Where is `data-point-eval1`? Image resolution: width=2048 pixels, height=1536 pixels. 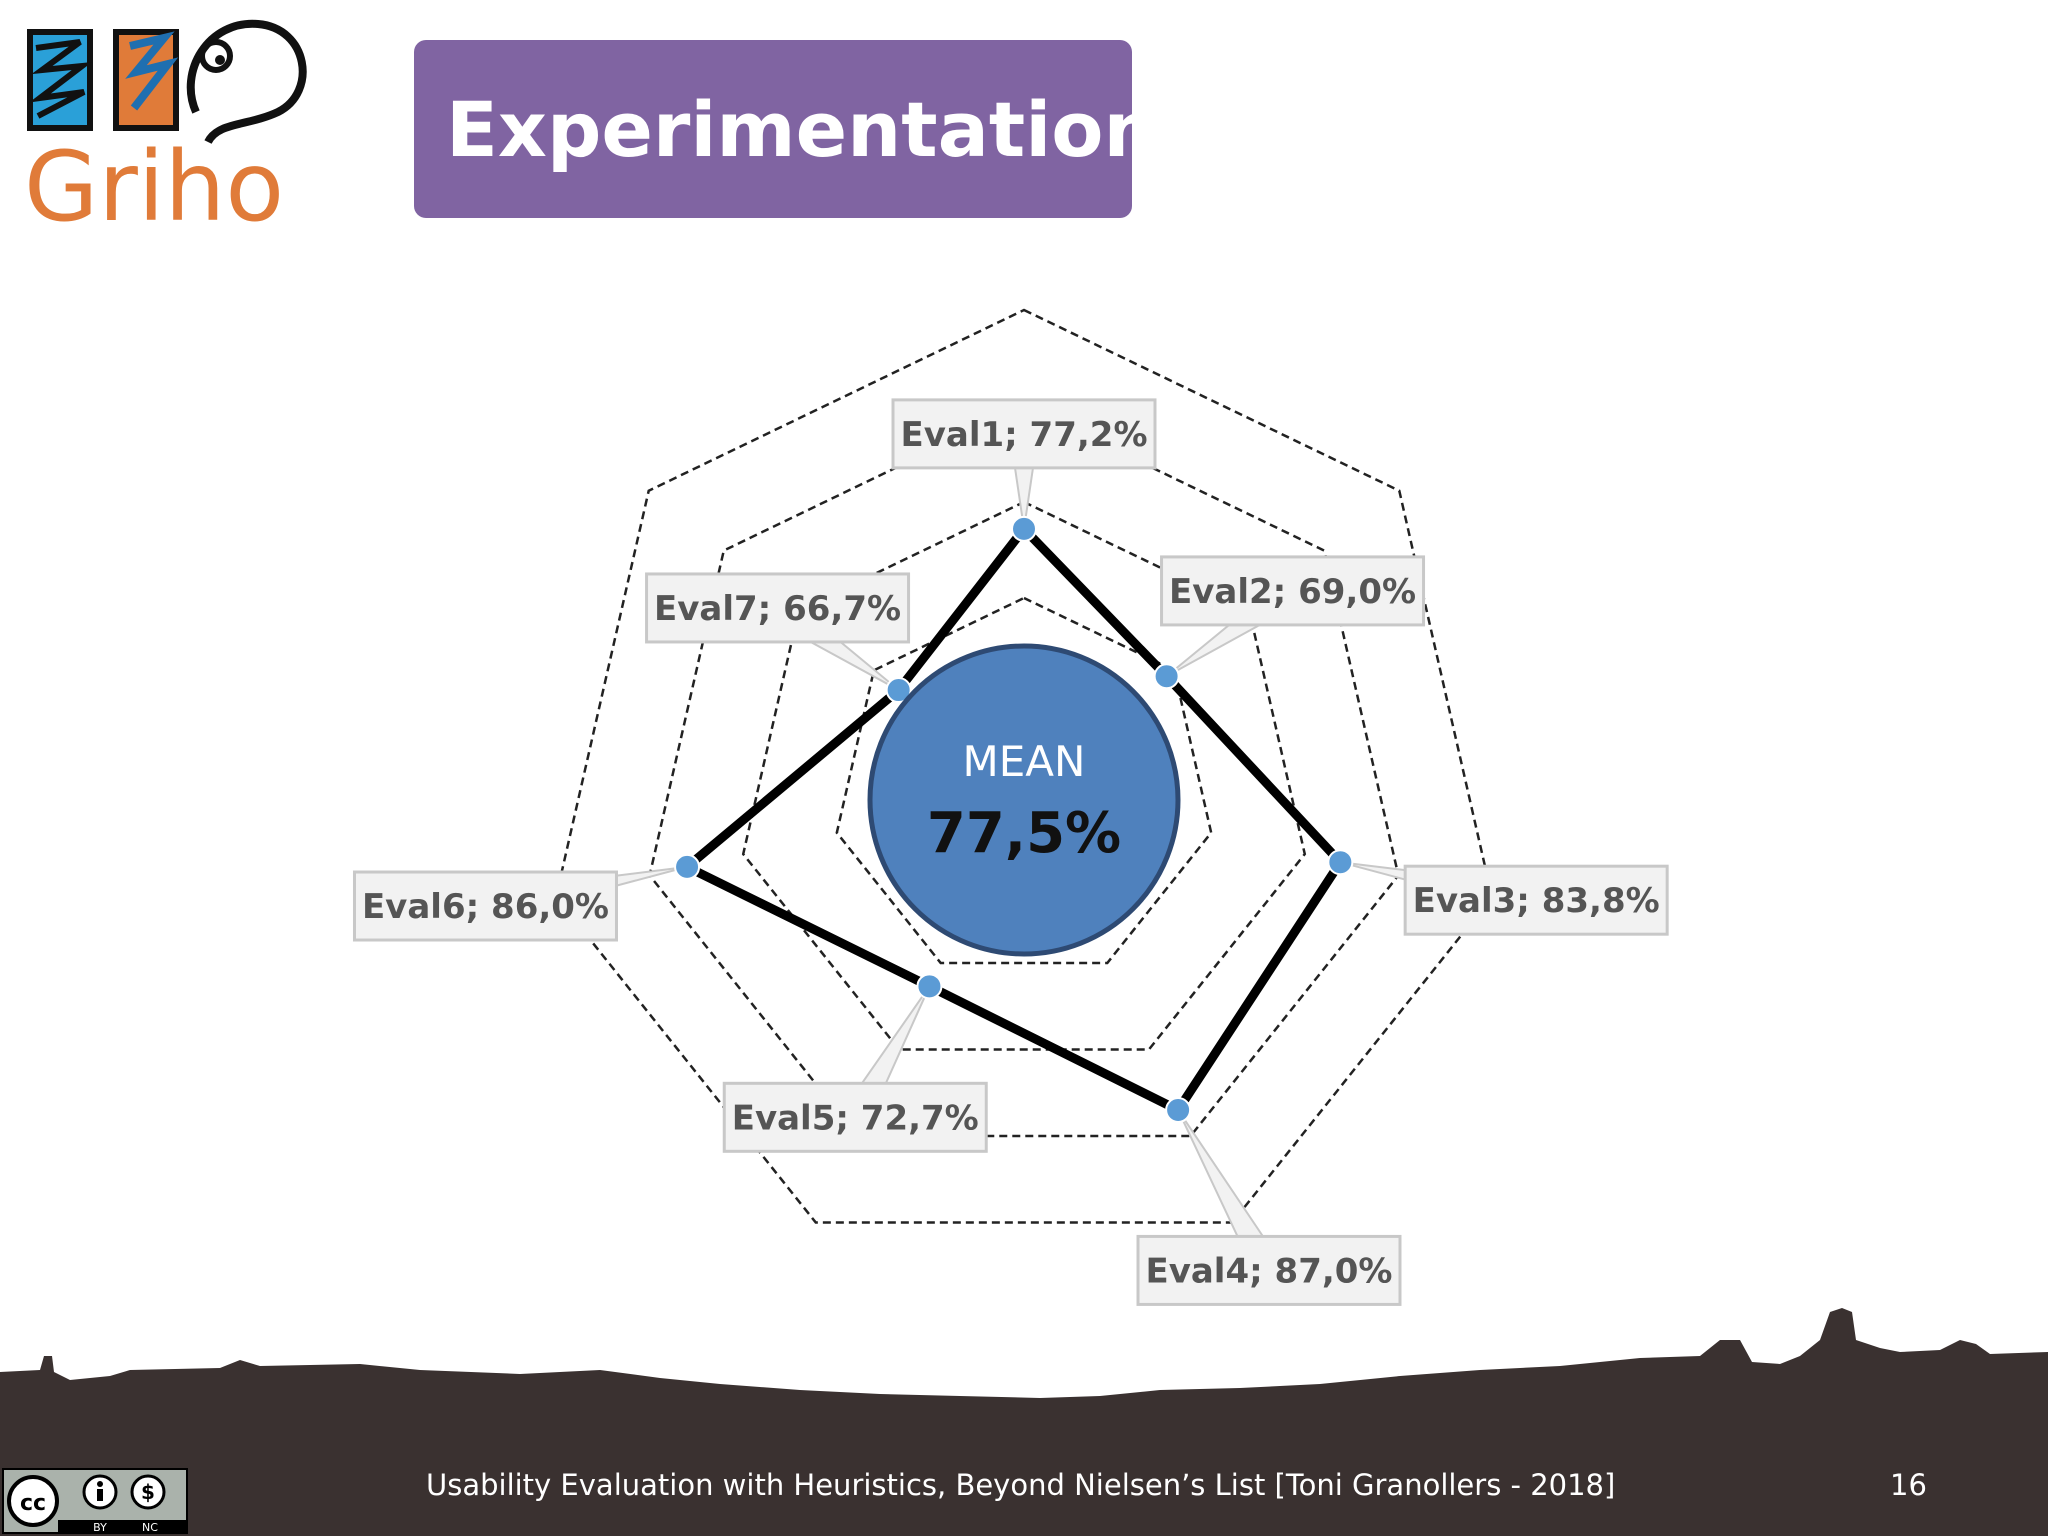 data-point-eval1 is located at coordinates (1024, 528).